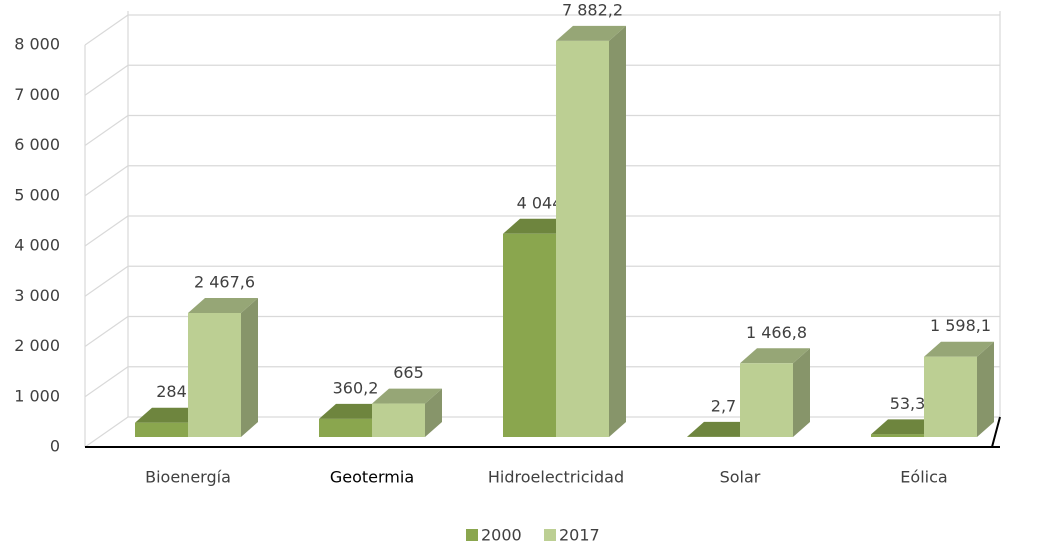 The image size is (1041, 549). I want to click on x-tick-label: Bioenergía, so click(188, 477).